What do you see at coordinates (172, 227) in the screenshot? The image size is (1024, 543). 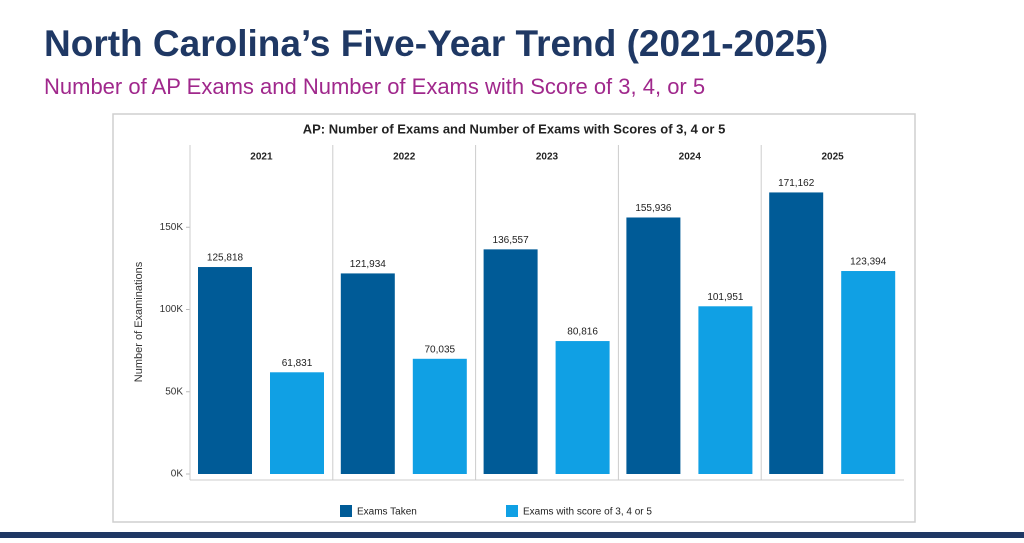 I see `y-tick-label: 150K` at bounding box center [172, 227].